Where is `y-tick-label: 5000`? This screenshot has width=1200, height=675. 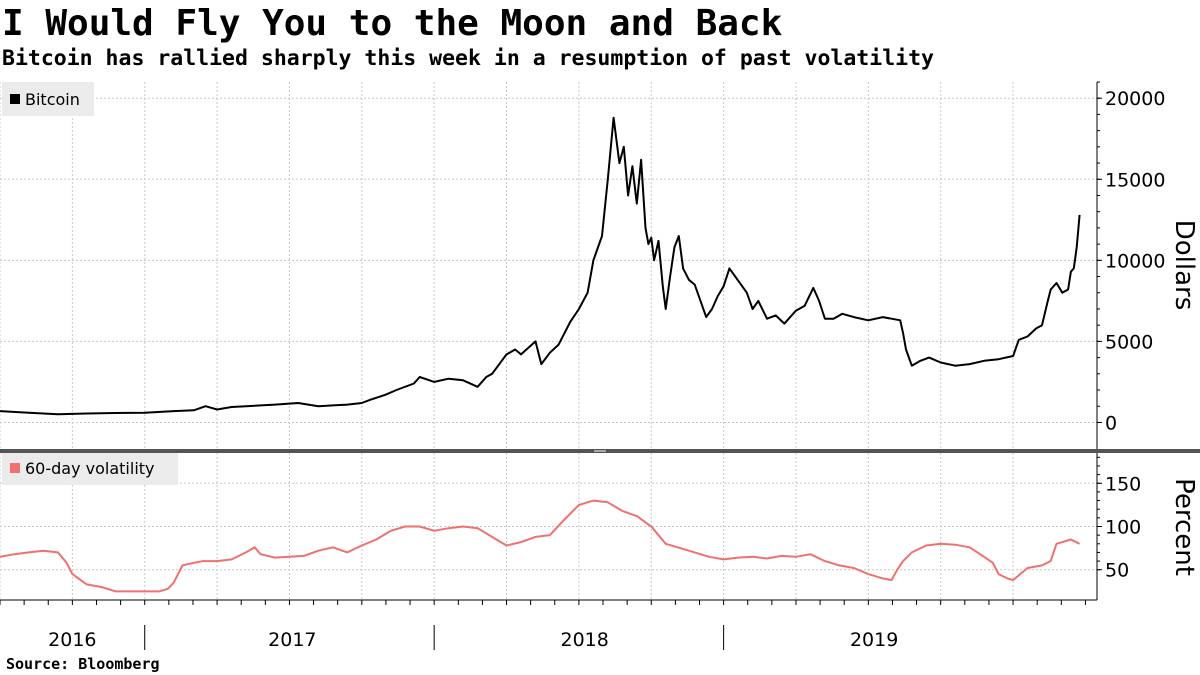
y-tick-label: 5000 is located at coordinates (1129, 342).